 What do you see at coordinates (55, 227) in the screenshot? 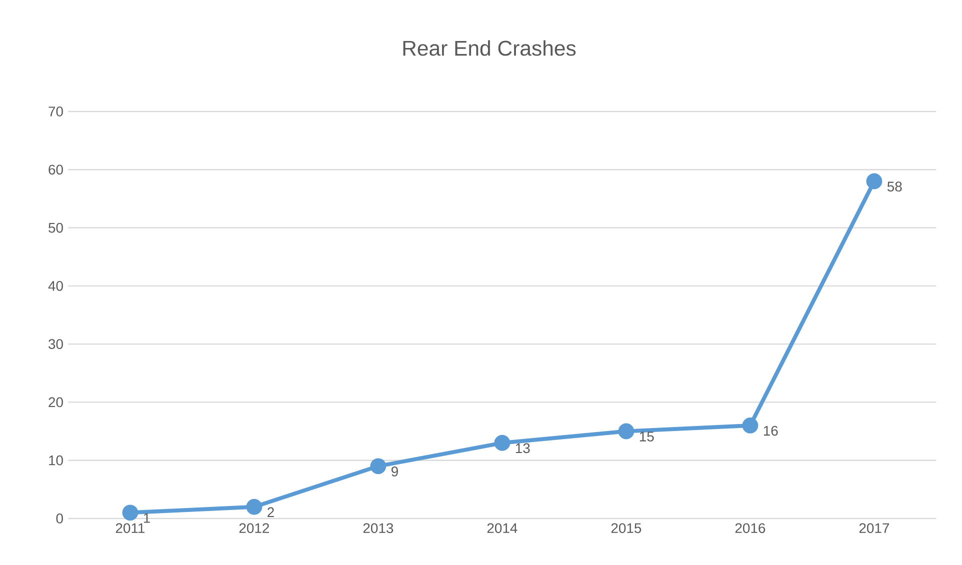
I see `y-tick-label: 50` at bounding box center [55, 227].